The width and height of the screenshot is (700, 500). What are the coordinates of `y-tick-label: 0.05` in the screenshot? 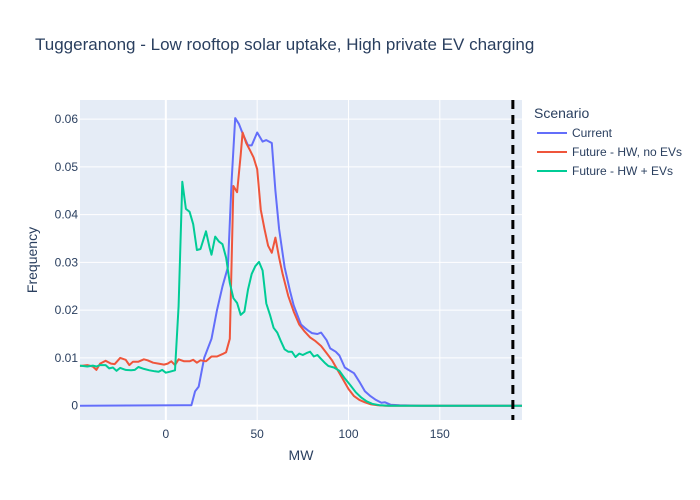 It's located at (67, 167).